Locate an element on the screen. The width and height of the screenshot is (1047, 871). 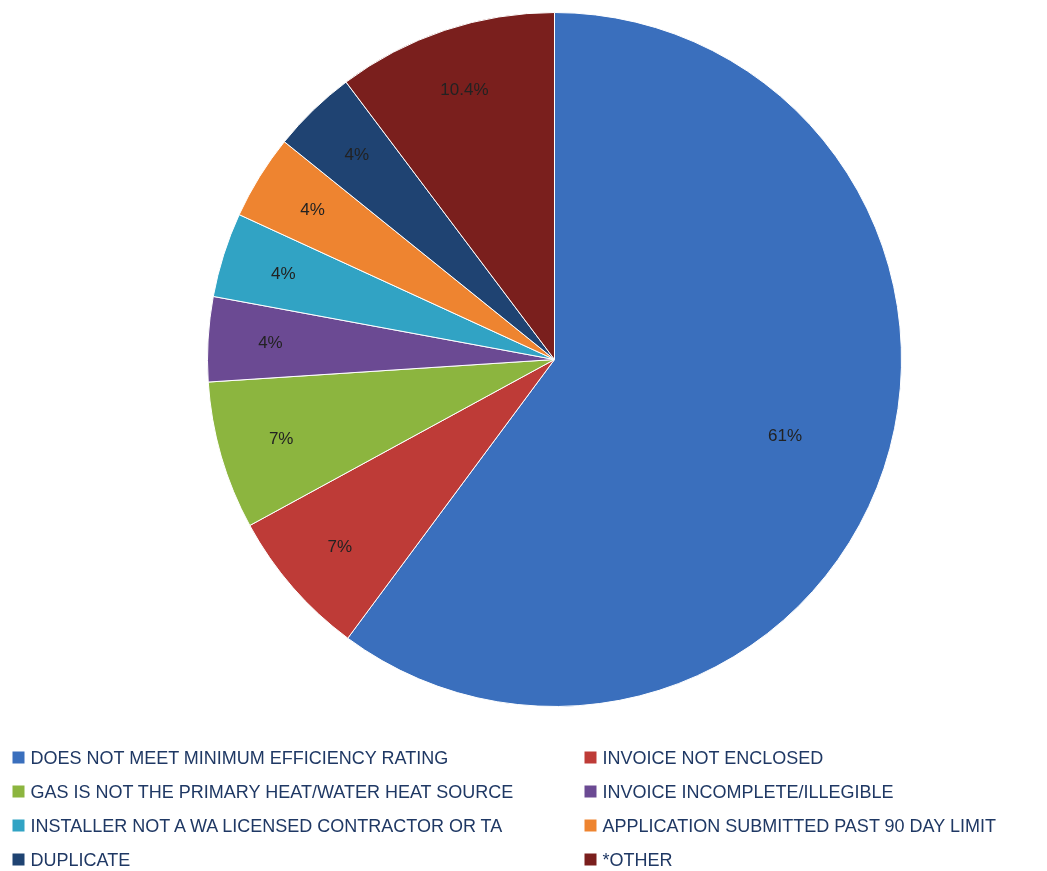
data-label: 10.4% is located at coordinates (464, 90).